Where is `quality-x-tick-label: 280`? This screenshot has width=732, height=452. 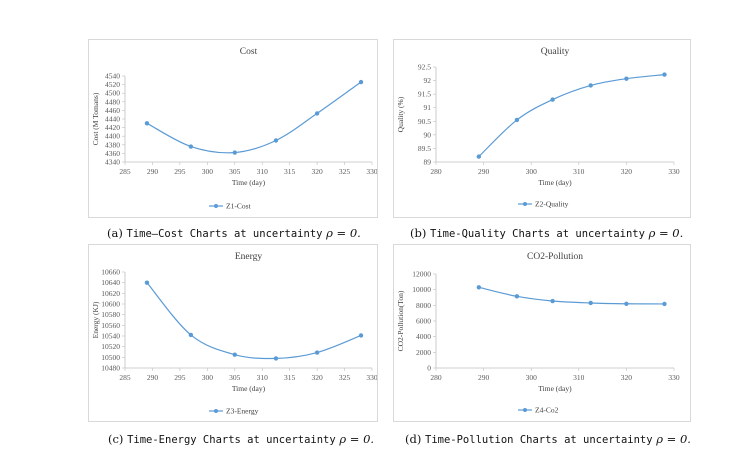 quality-x-tick-label: 280 is located at coordinates (436, 171).